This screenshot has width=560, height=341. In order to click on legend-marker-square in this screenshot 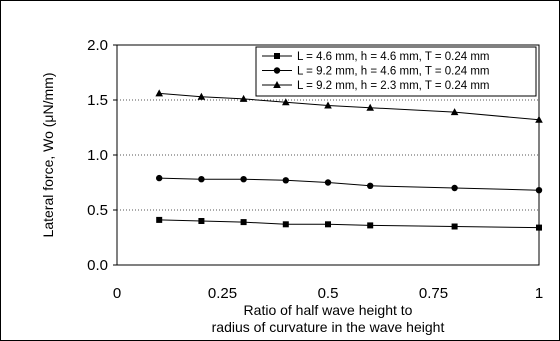, I will do `click(277, 56)`.